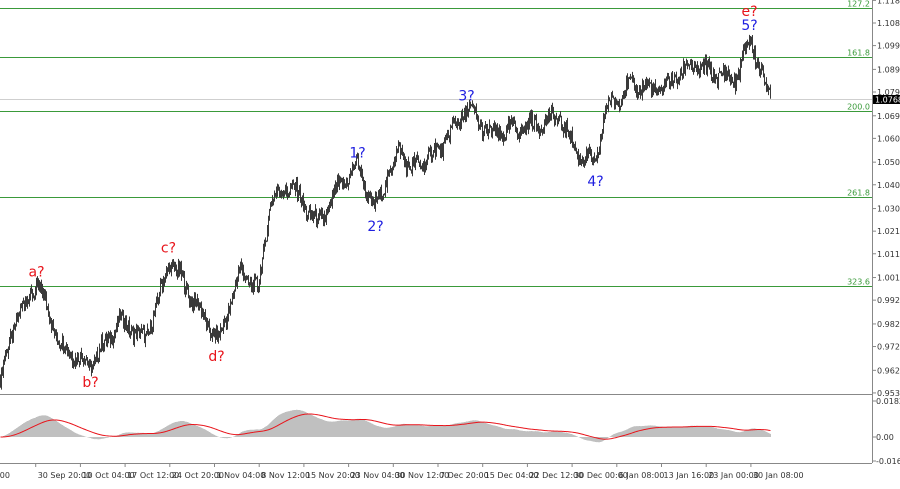  What do you see at coordinates (733, 475) in the screenshot?
I see `x-tick-label: 23 Jan 00:00` at bounding box center [733, 475].